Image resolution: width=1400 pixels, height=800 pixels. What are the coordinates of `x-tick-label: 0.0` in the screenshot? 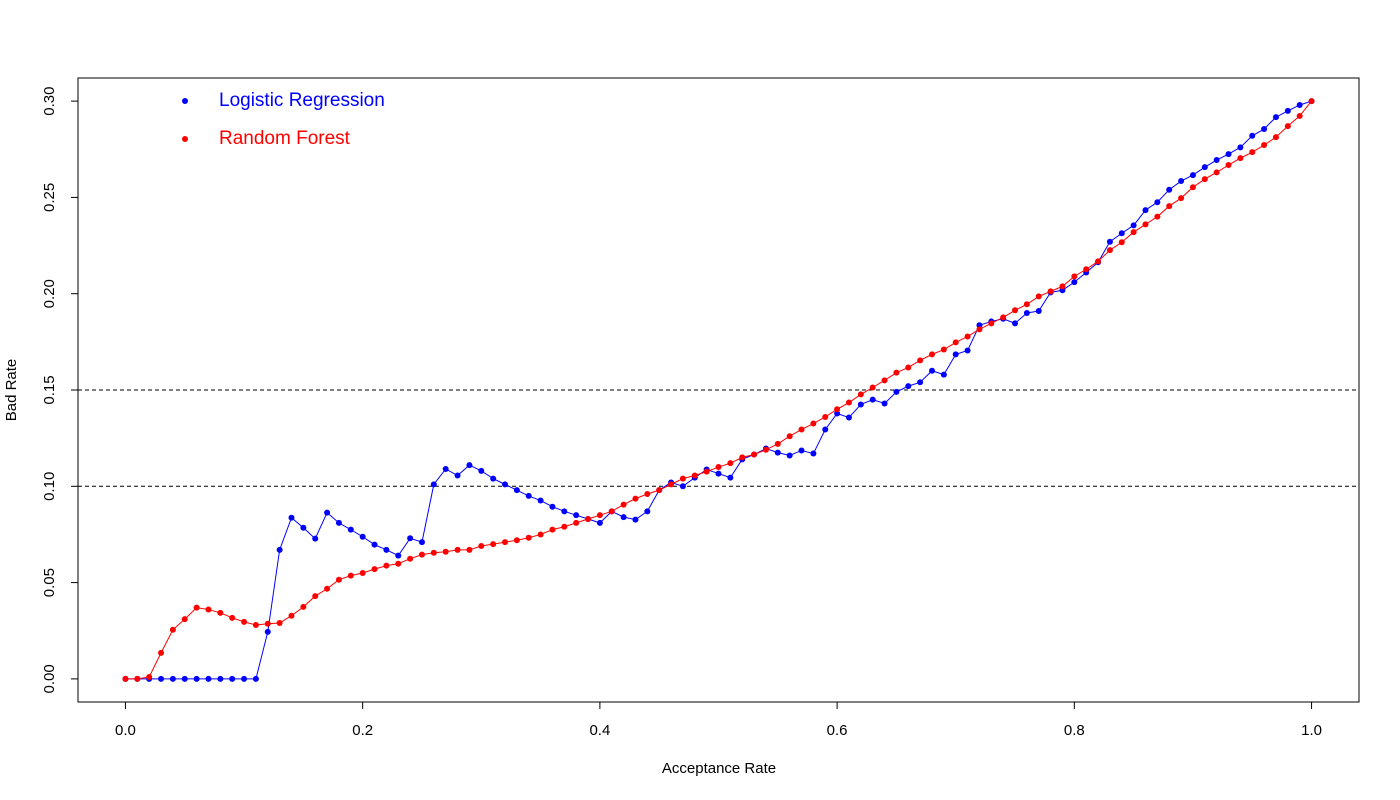 It's located at (125, 730).